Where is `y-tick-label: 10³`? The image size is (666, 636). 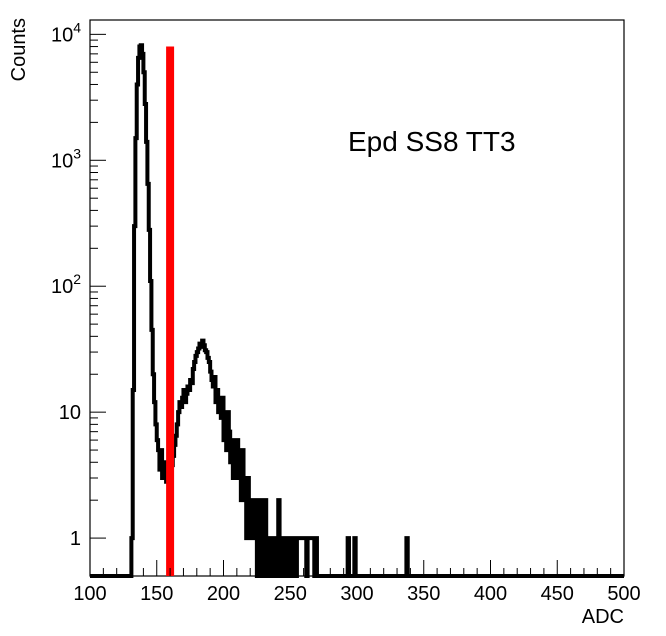
y-tick-label: 10³ is located at coordinates (66, 158).